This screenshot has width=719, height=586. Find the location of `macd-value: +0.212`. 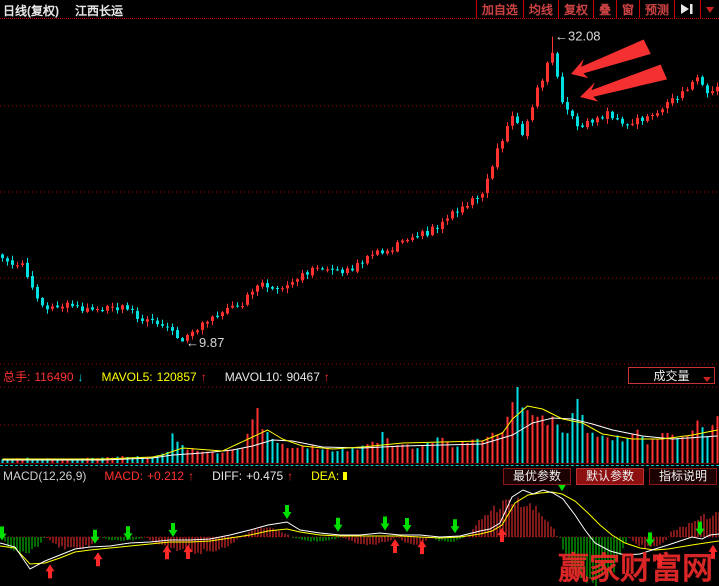

macd-value: +0.212 is located at coordinates (166, 476).